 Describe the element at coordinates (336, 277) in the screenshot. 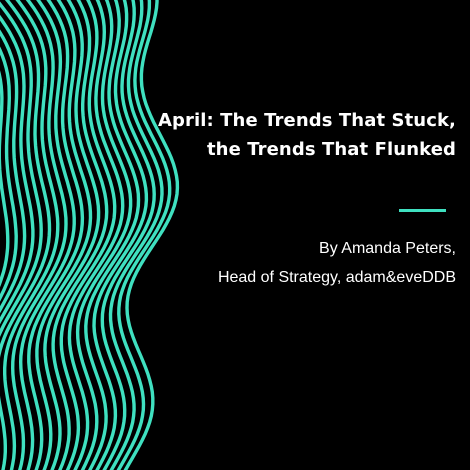

I see `author-role: Head of Strategy, adam&eveDDB` at that location.